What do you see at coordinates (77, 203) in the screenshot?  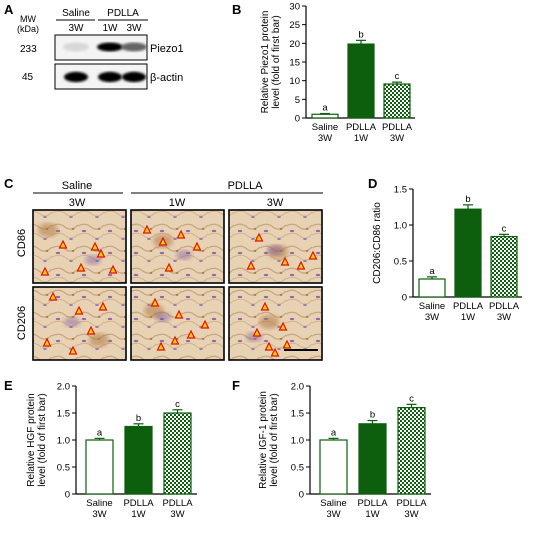 I see `ihc-sub-saline-3w: 3W` at bounding box center [77, 203].